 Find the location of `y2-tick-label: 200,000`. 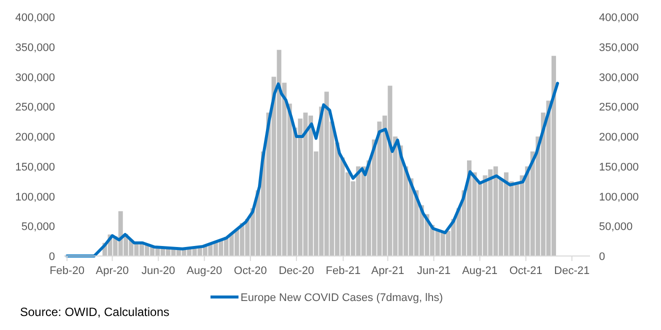

y2-tick-label: 200,000 is located at coordinates (619, 138).